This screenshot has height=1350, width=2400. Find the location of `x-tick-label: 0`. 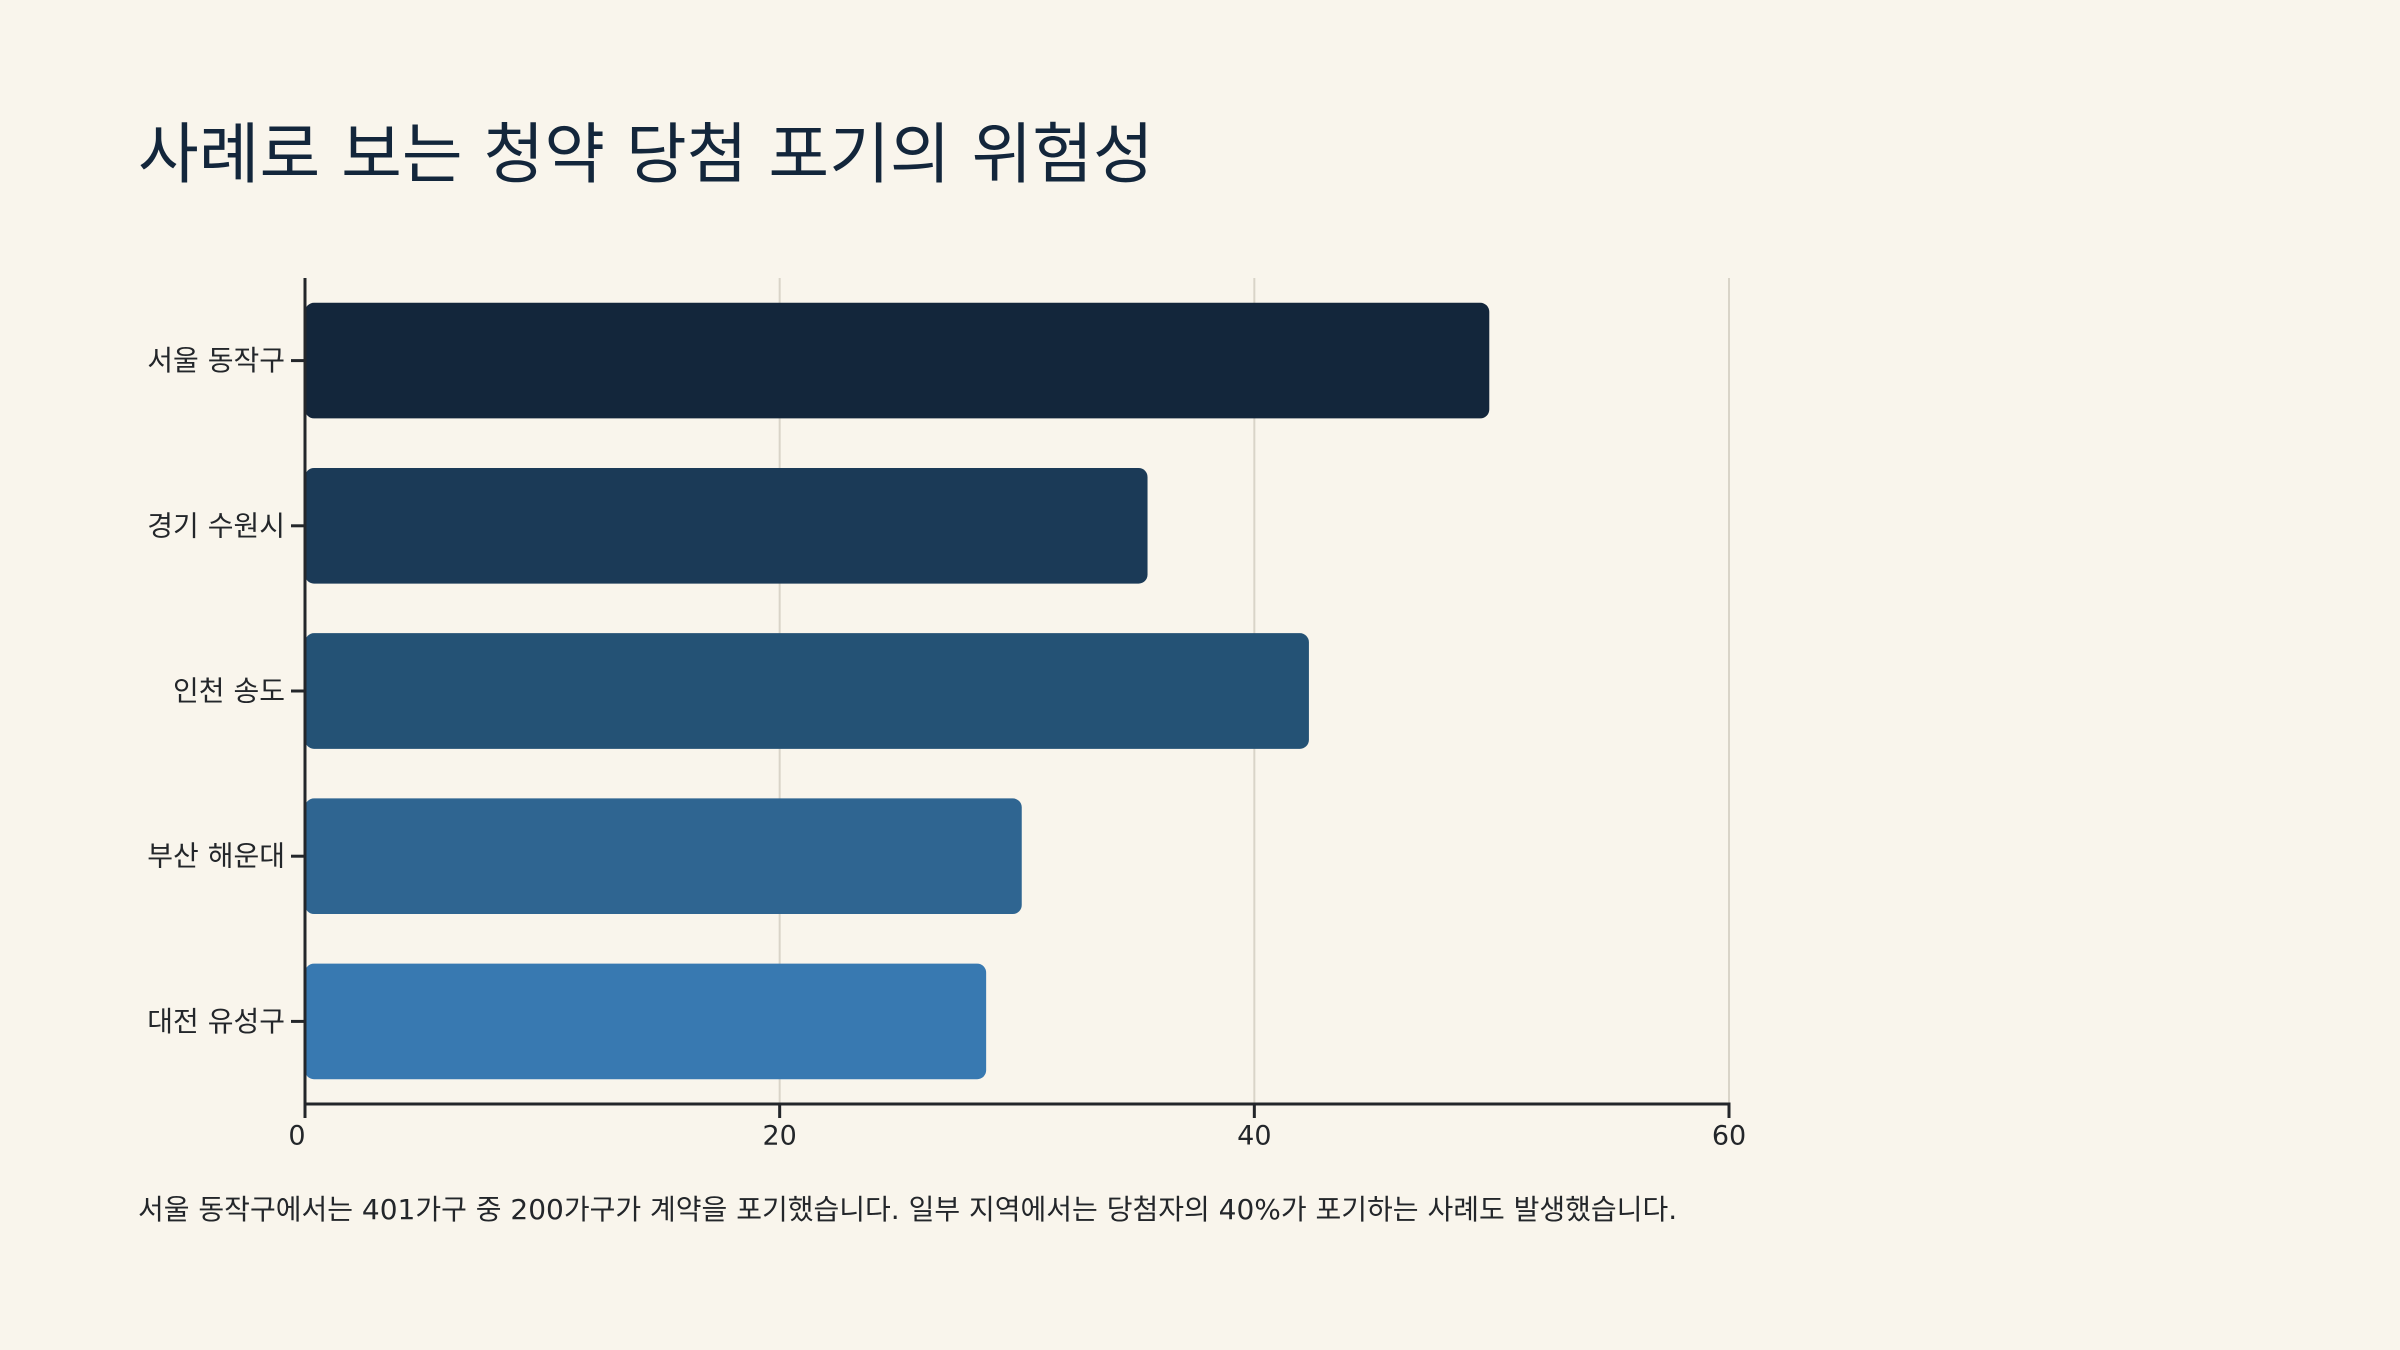

x-tick-label: 0 is located at coordinates (296, 1136).